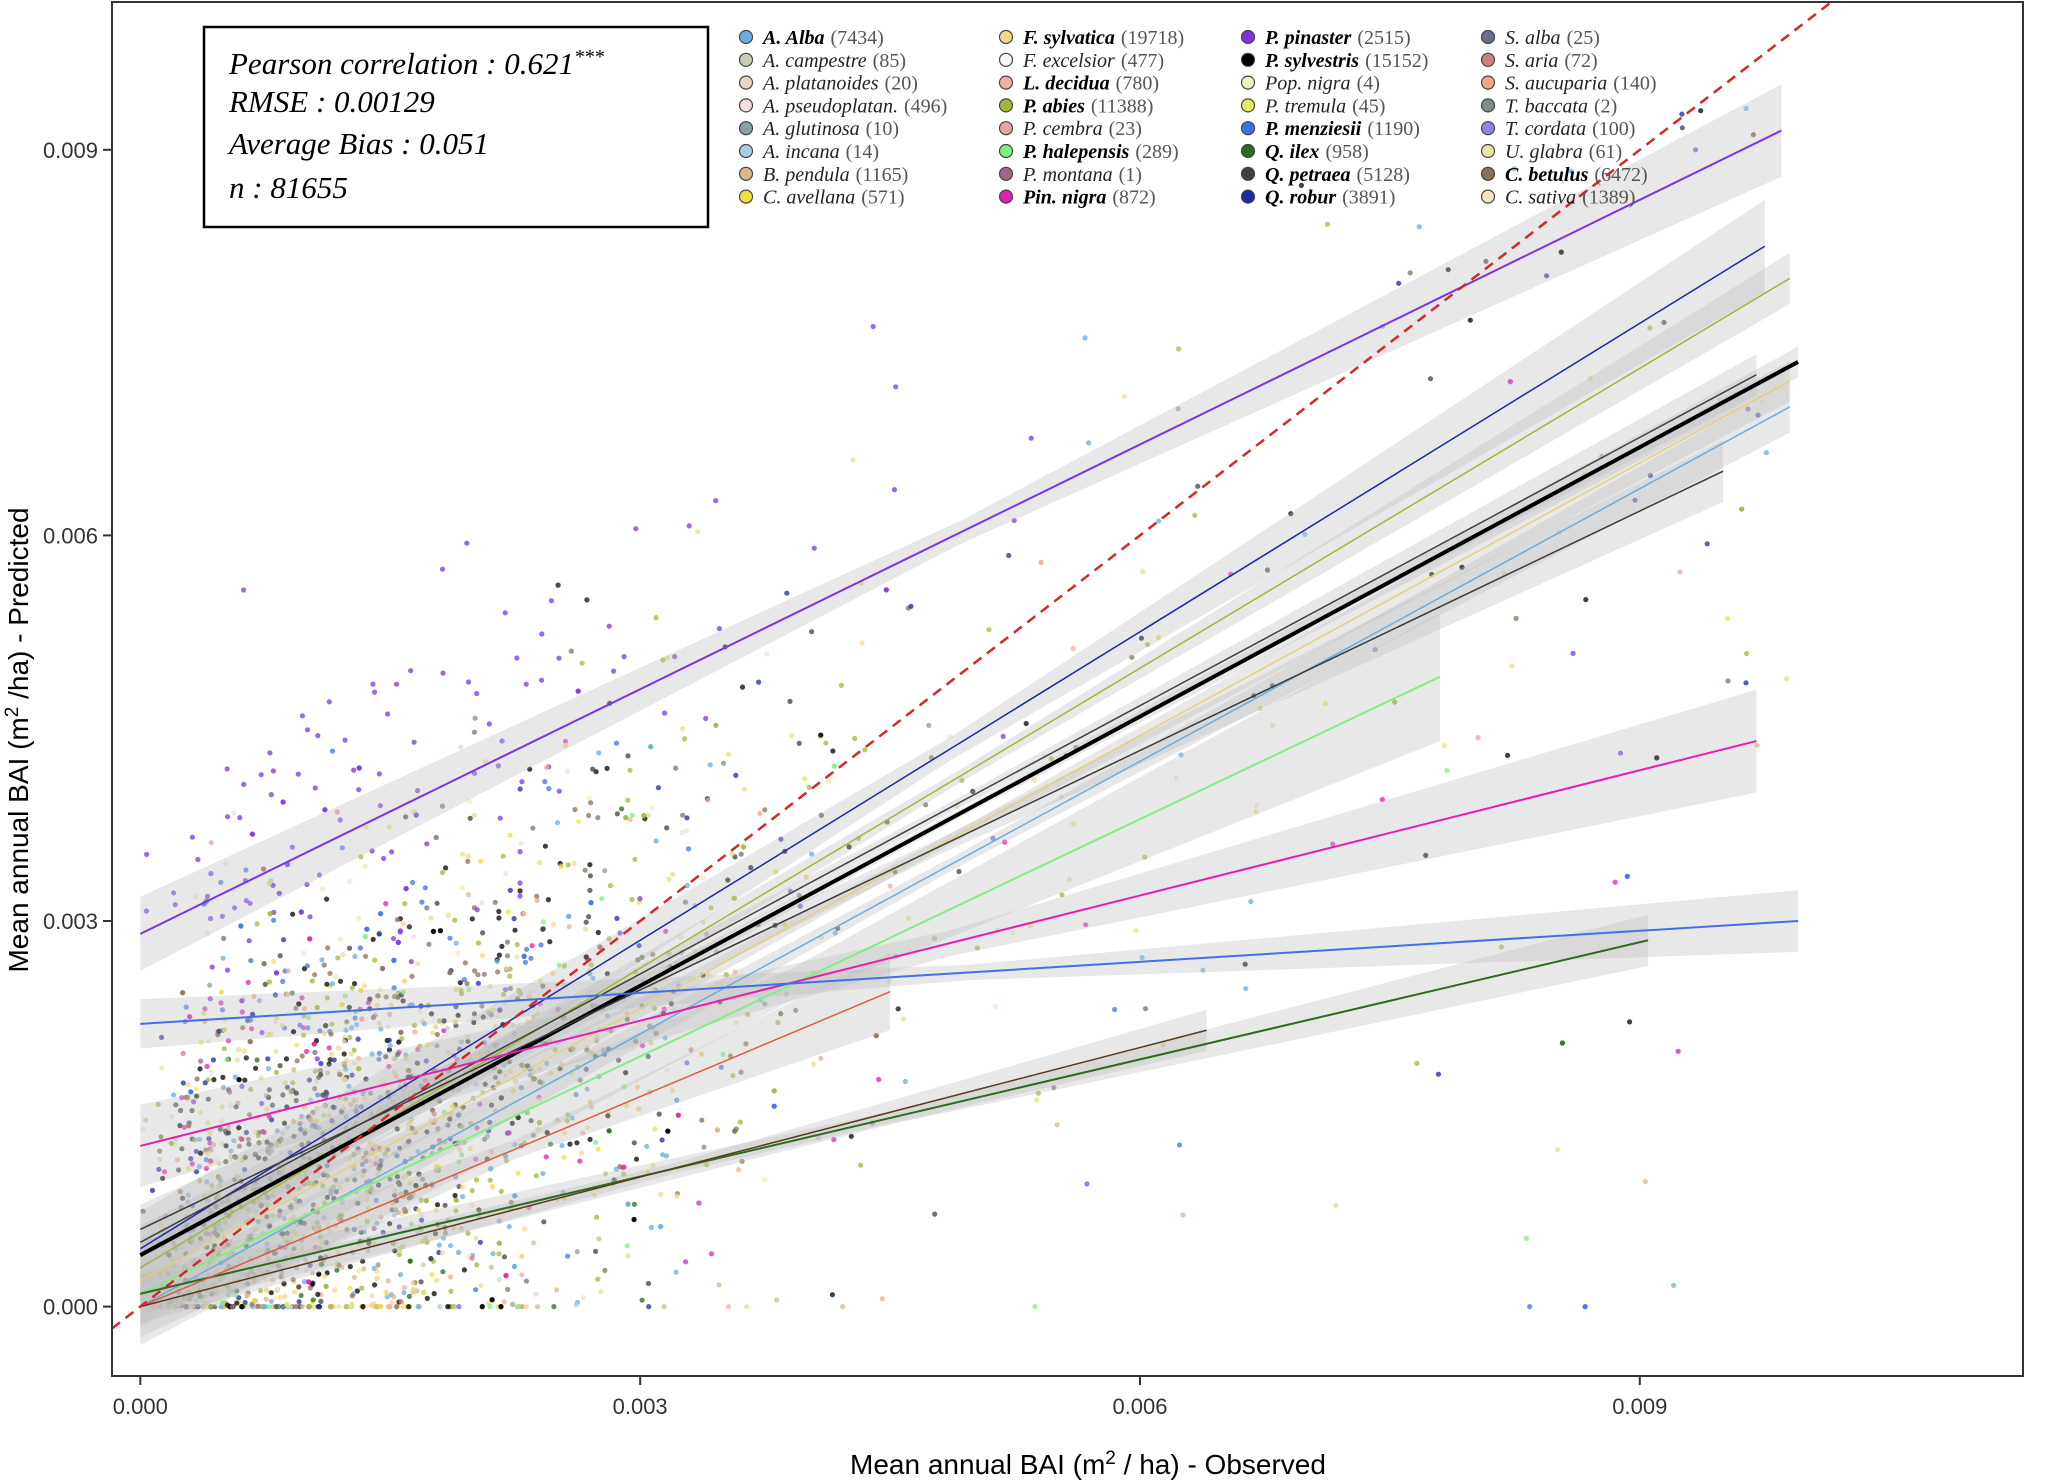  Describe the element at coordinates (882, 129) in the screenshot. I see `legend-count: (10)` at that location.